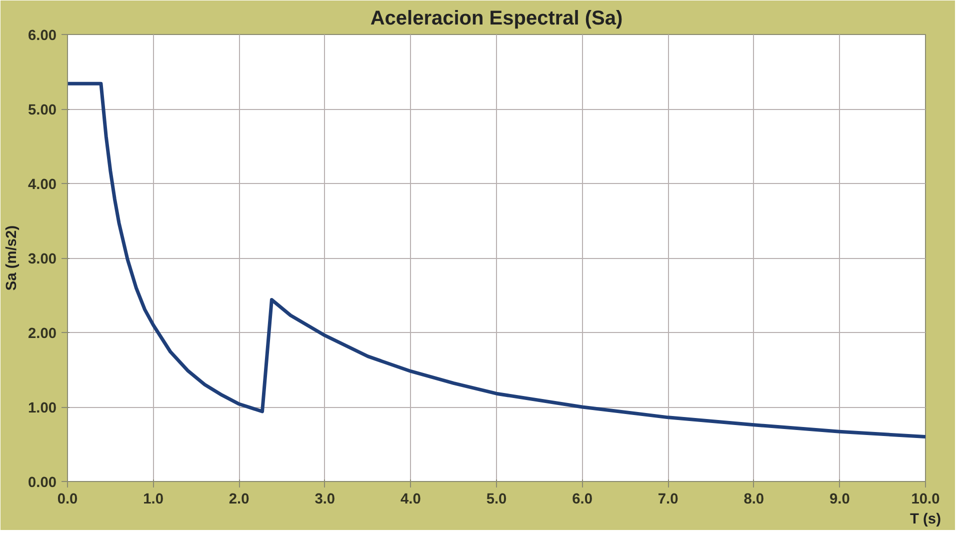 The image size is (960, 535). Describe the element at coordinates (754, 500) in the screenshot. I see `x-tick-label: 8.0` at that location.